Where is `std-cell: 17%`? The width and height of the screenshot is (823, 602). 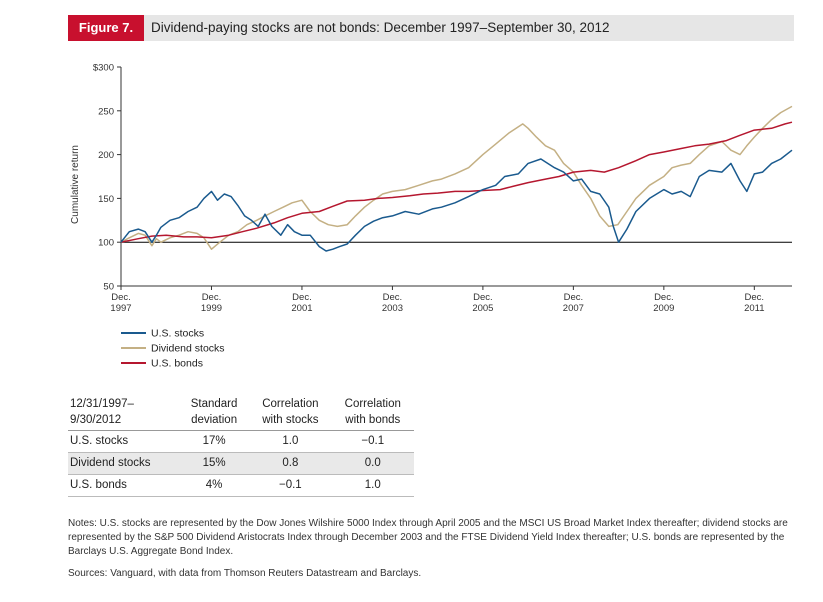 std-cell: 17% is located at coordinates (214, 441).